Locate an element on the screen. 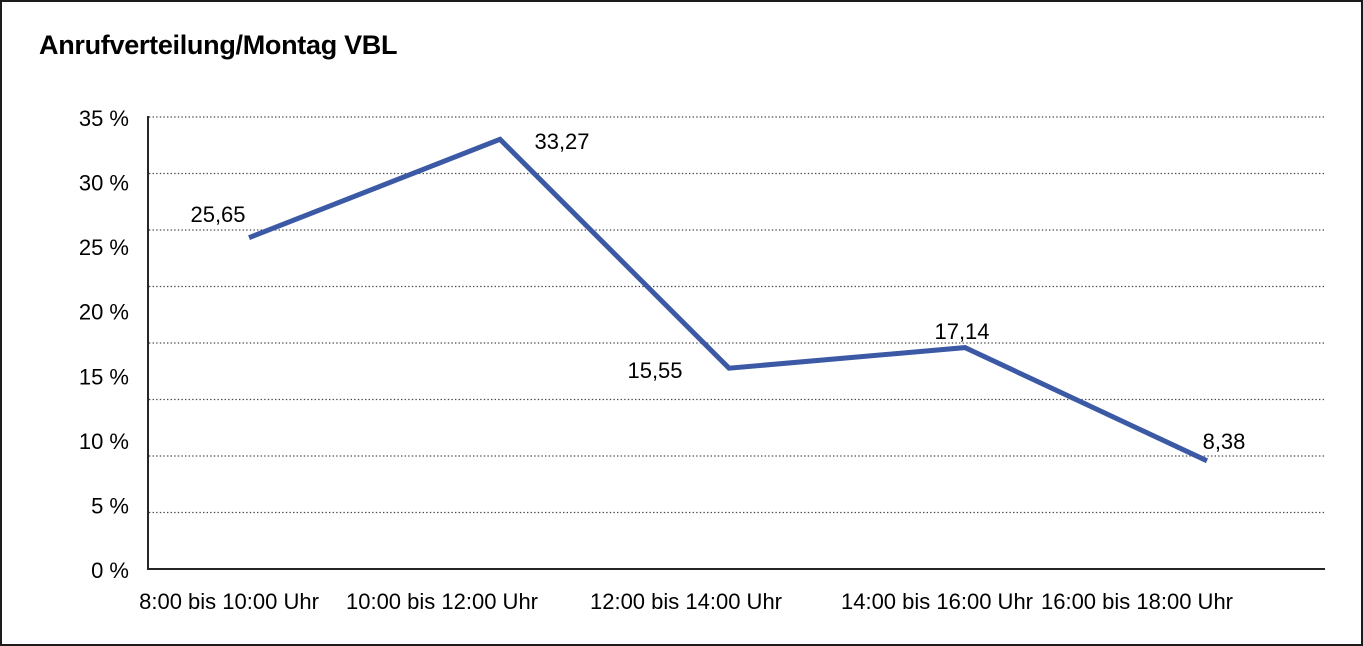 The height and width of the screenshot is (646, 1363). y-tick-label: 25 % is located at coordinates (104, 247).